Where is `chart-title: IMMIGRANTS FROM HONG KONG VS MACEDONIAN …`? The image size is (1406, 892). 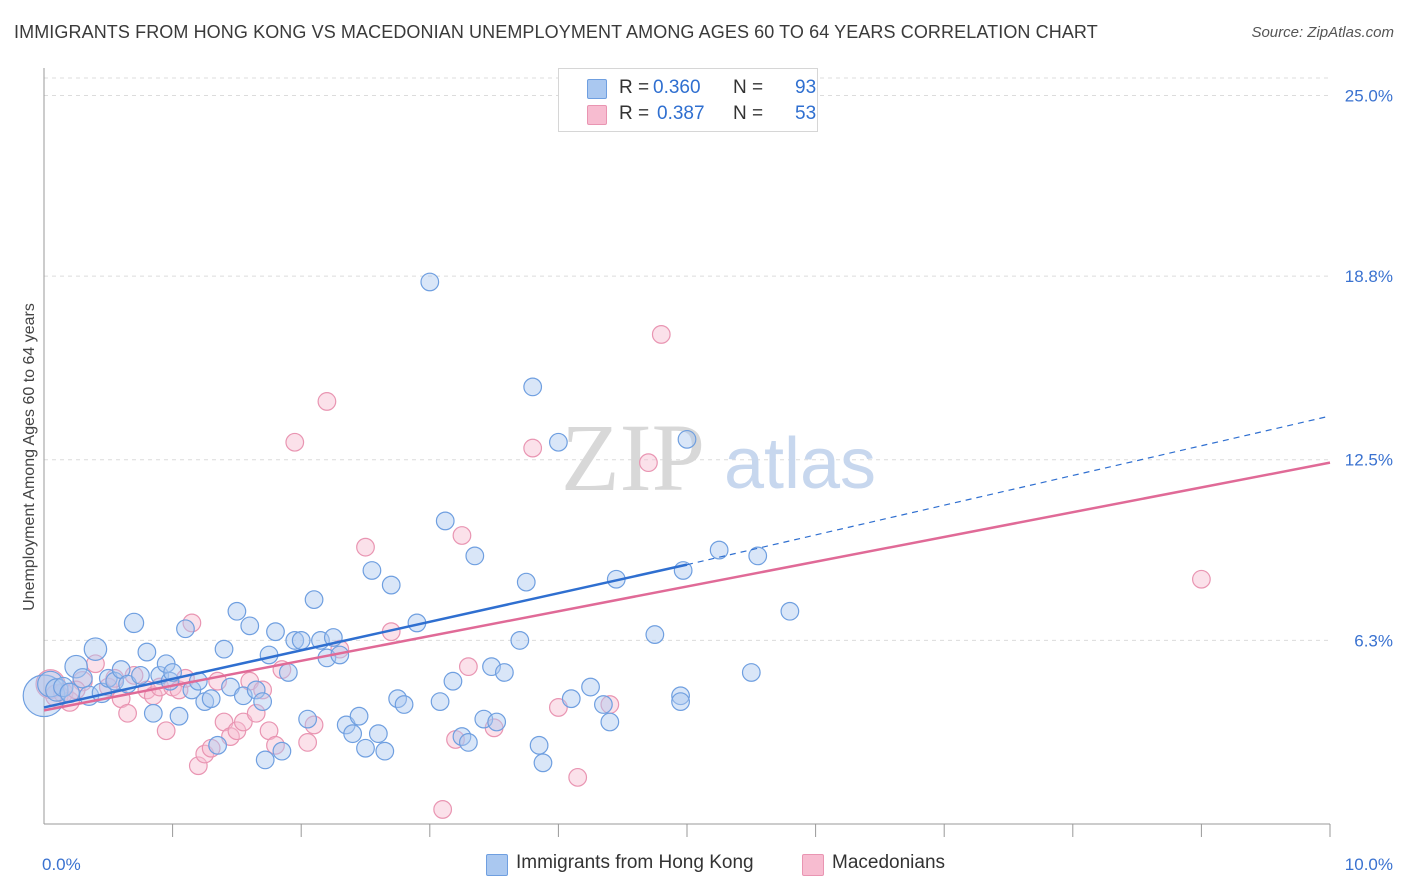 chart-title: IMMIGRANTS FROM HONG KONG VS MACEDONIAN … is located at coordinates (556, 32).